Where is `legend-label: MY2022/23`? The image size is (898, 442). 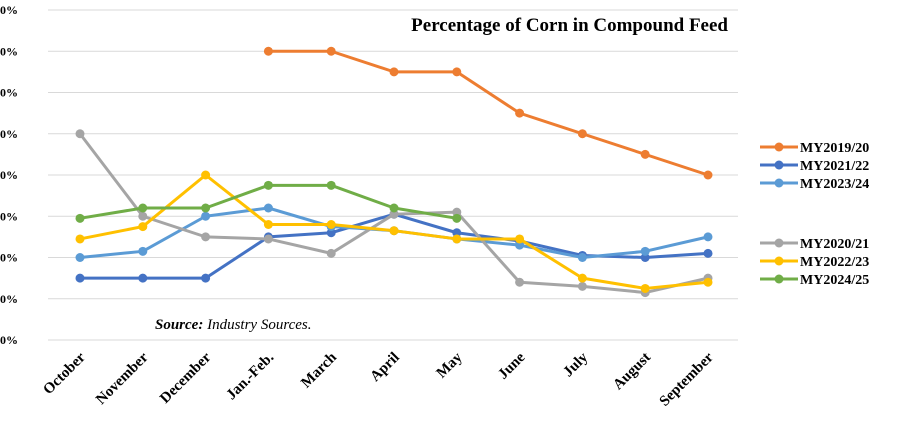
legend-label: MY2022/23 is located at coordinates (834, 262).